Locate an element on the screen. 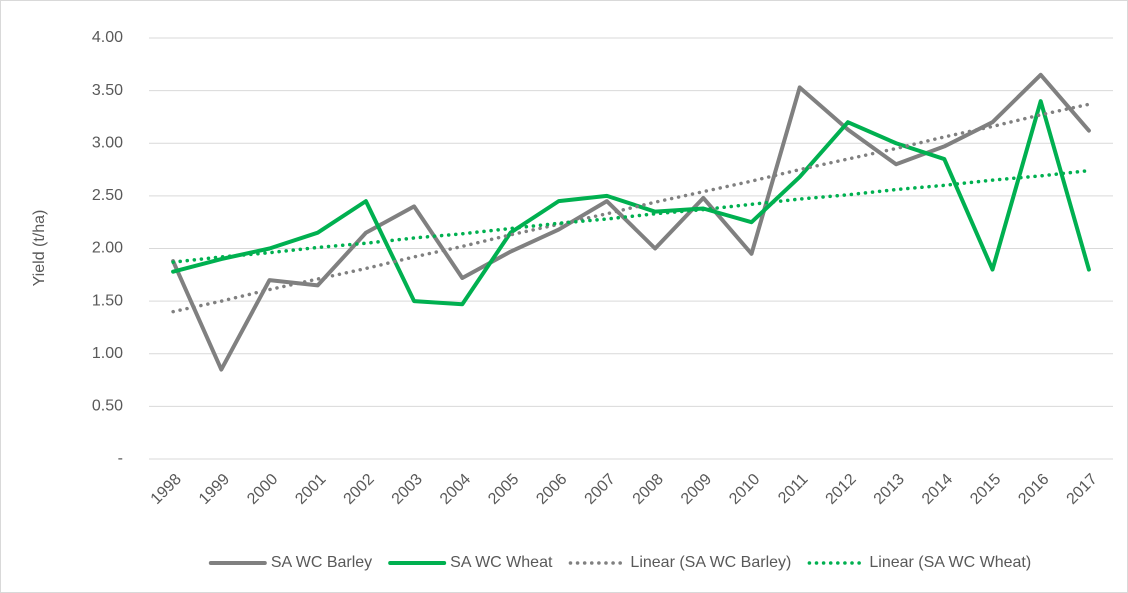  y-tick-label: 1.00 is located at coordinates (107, 353).